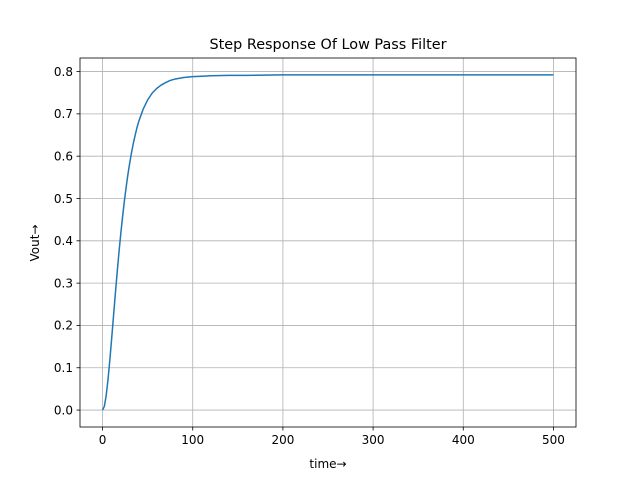  What do you see at coordinates (63, 199) in the screenshot?
I see `y-tick-label: 0.5` at bounding box center [63, 199].